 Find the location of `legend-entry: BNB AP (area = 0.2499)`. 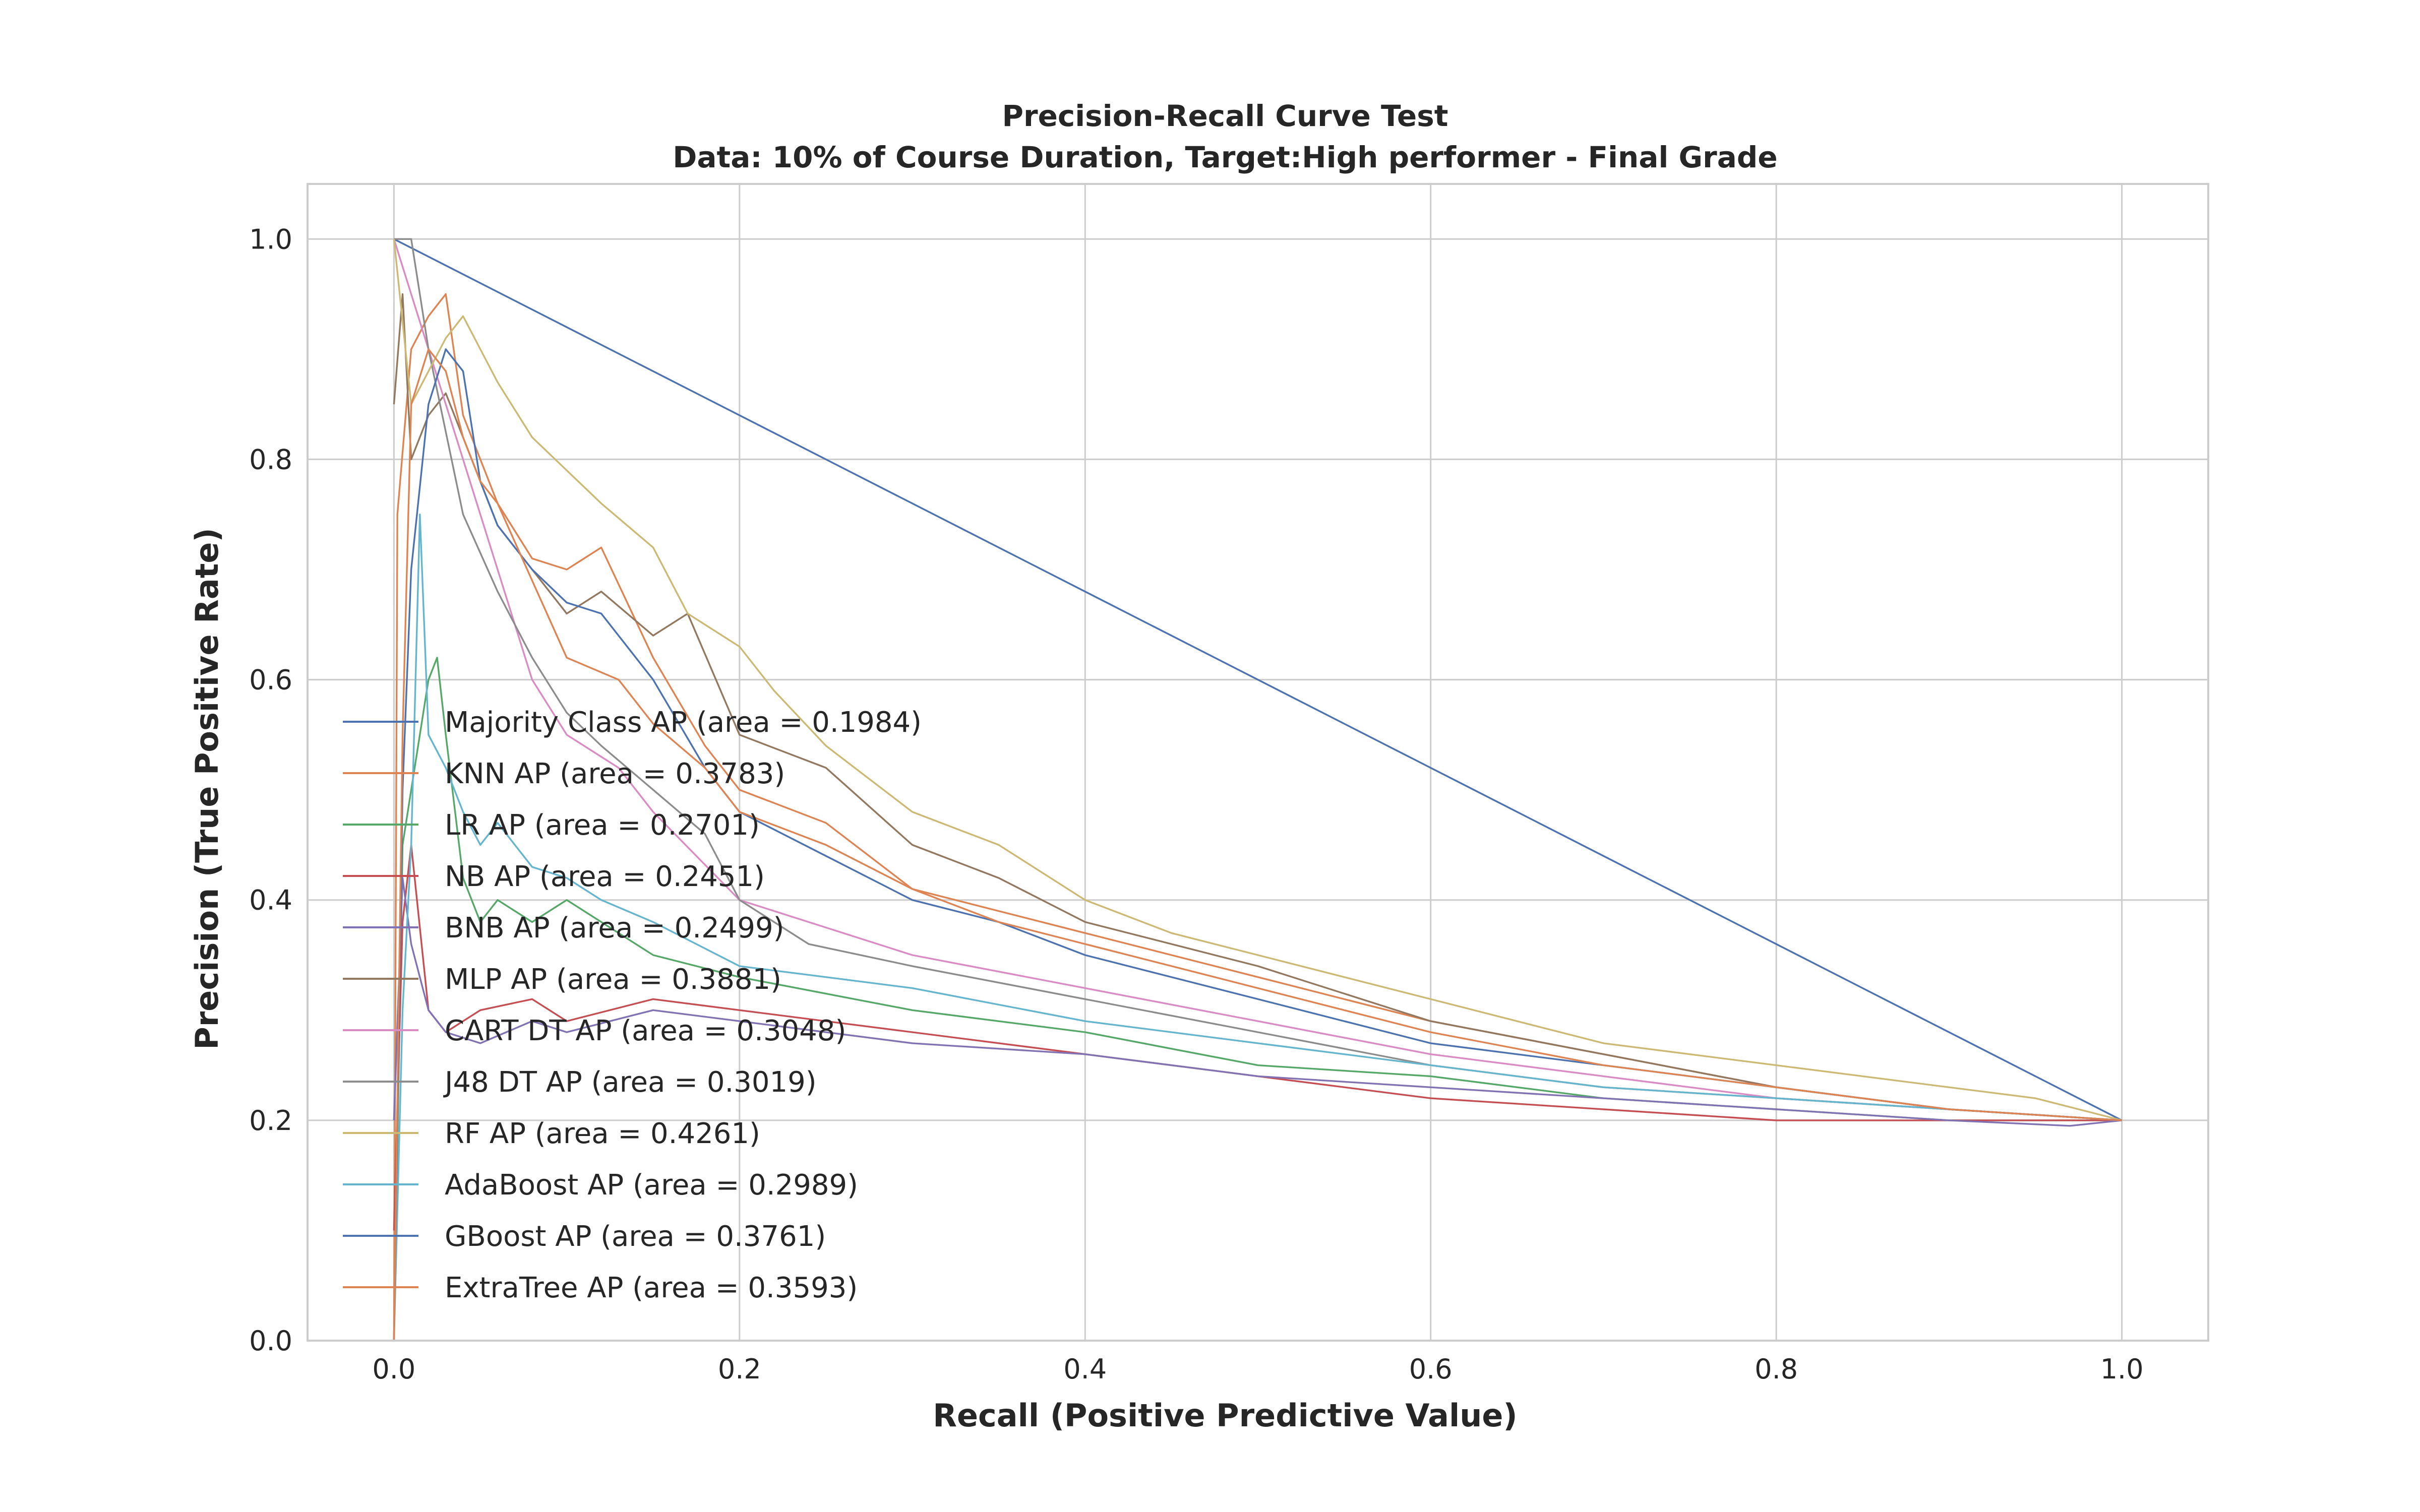

legend-entry: BNB AP (area = 0.2499) is located at coordinates (614, 928).